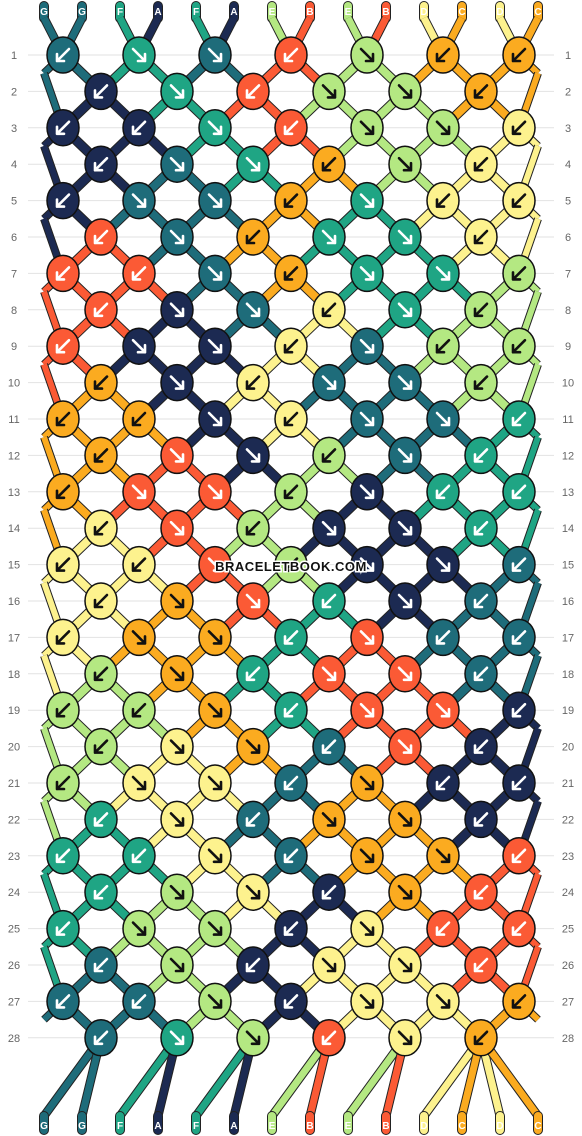 This screenshot has width=582, height=1136. Describe the element at coordinates (385, 1126) in the screenshot. I see `strand-label-bottom: B` at that location.